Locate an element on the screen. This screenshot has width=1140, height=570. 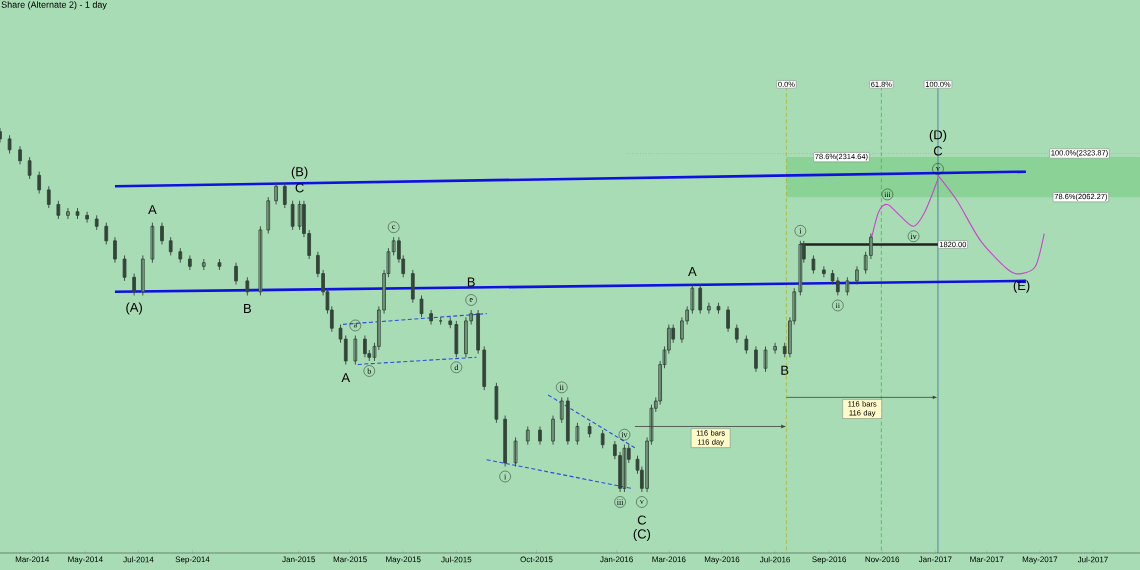
annotation: (C) is located at coordinates (642, 535).